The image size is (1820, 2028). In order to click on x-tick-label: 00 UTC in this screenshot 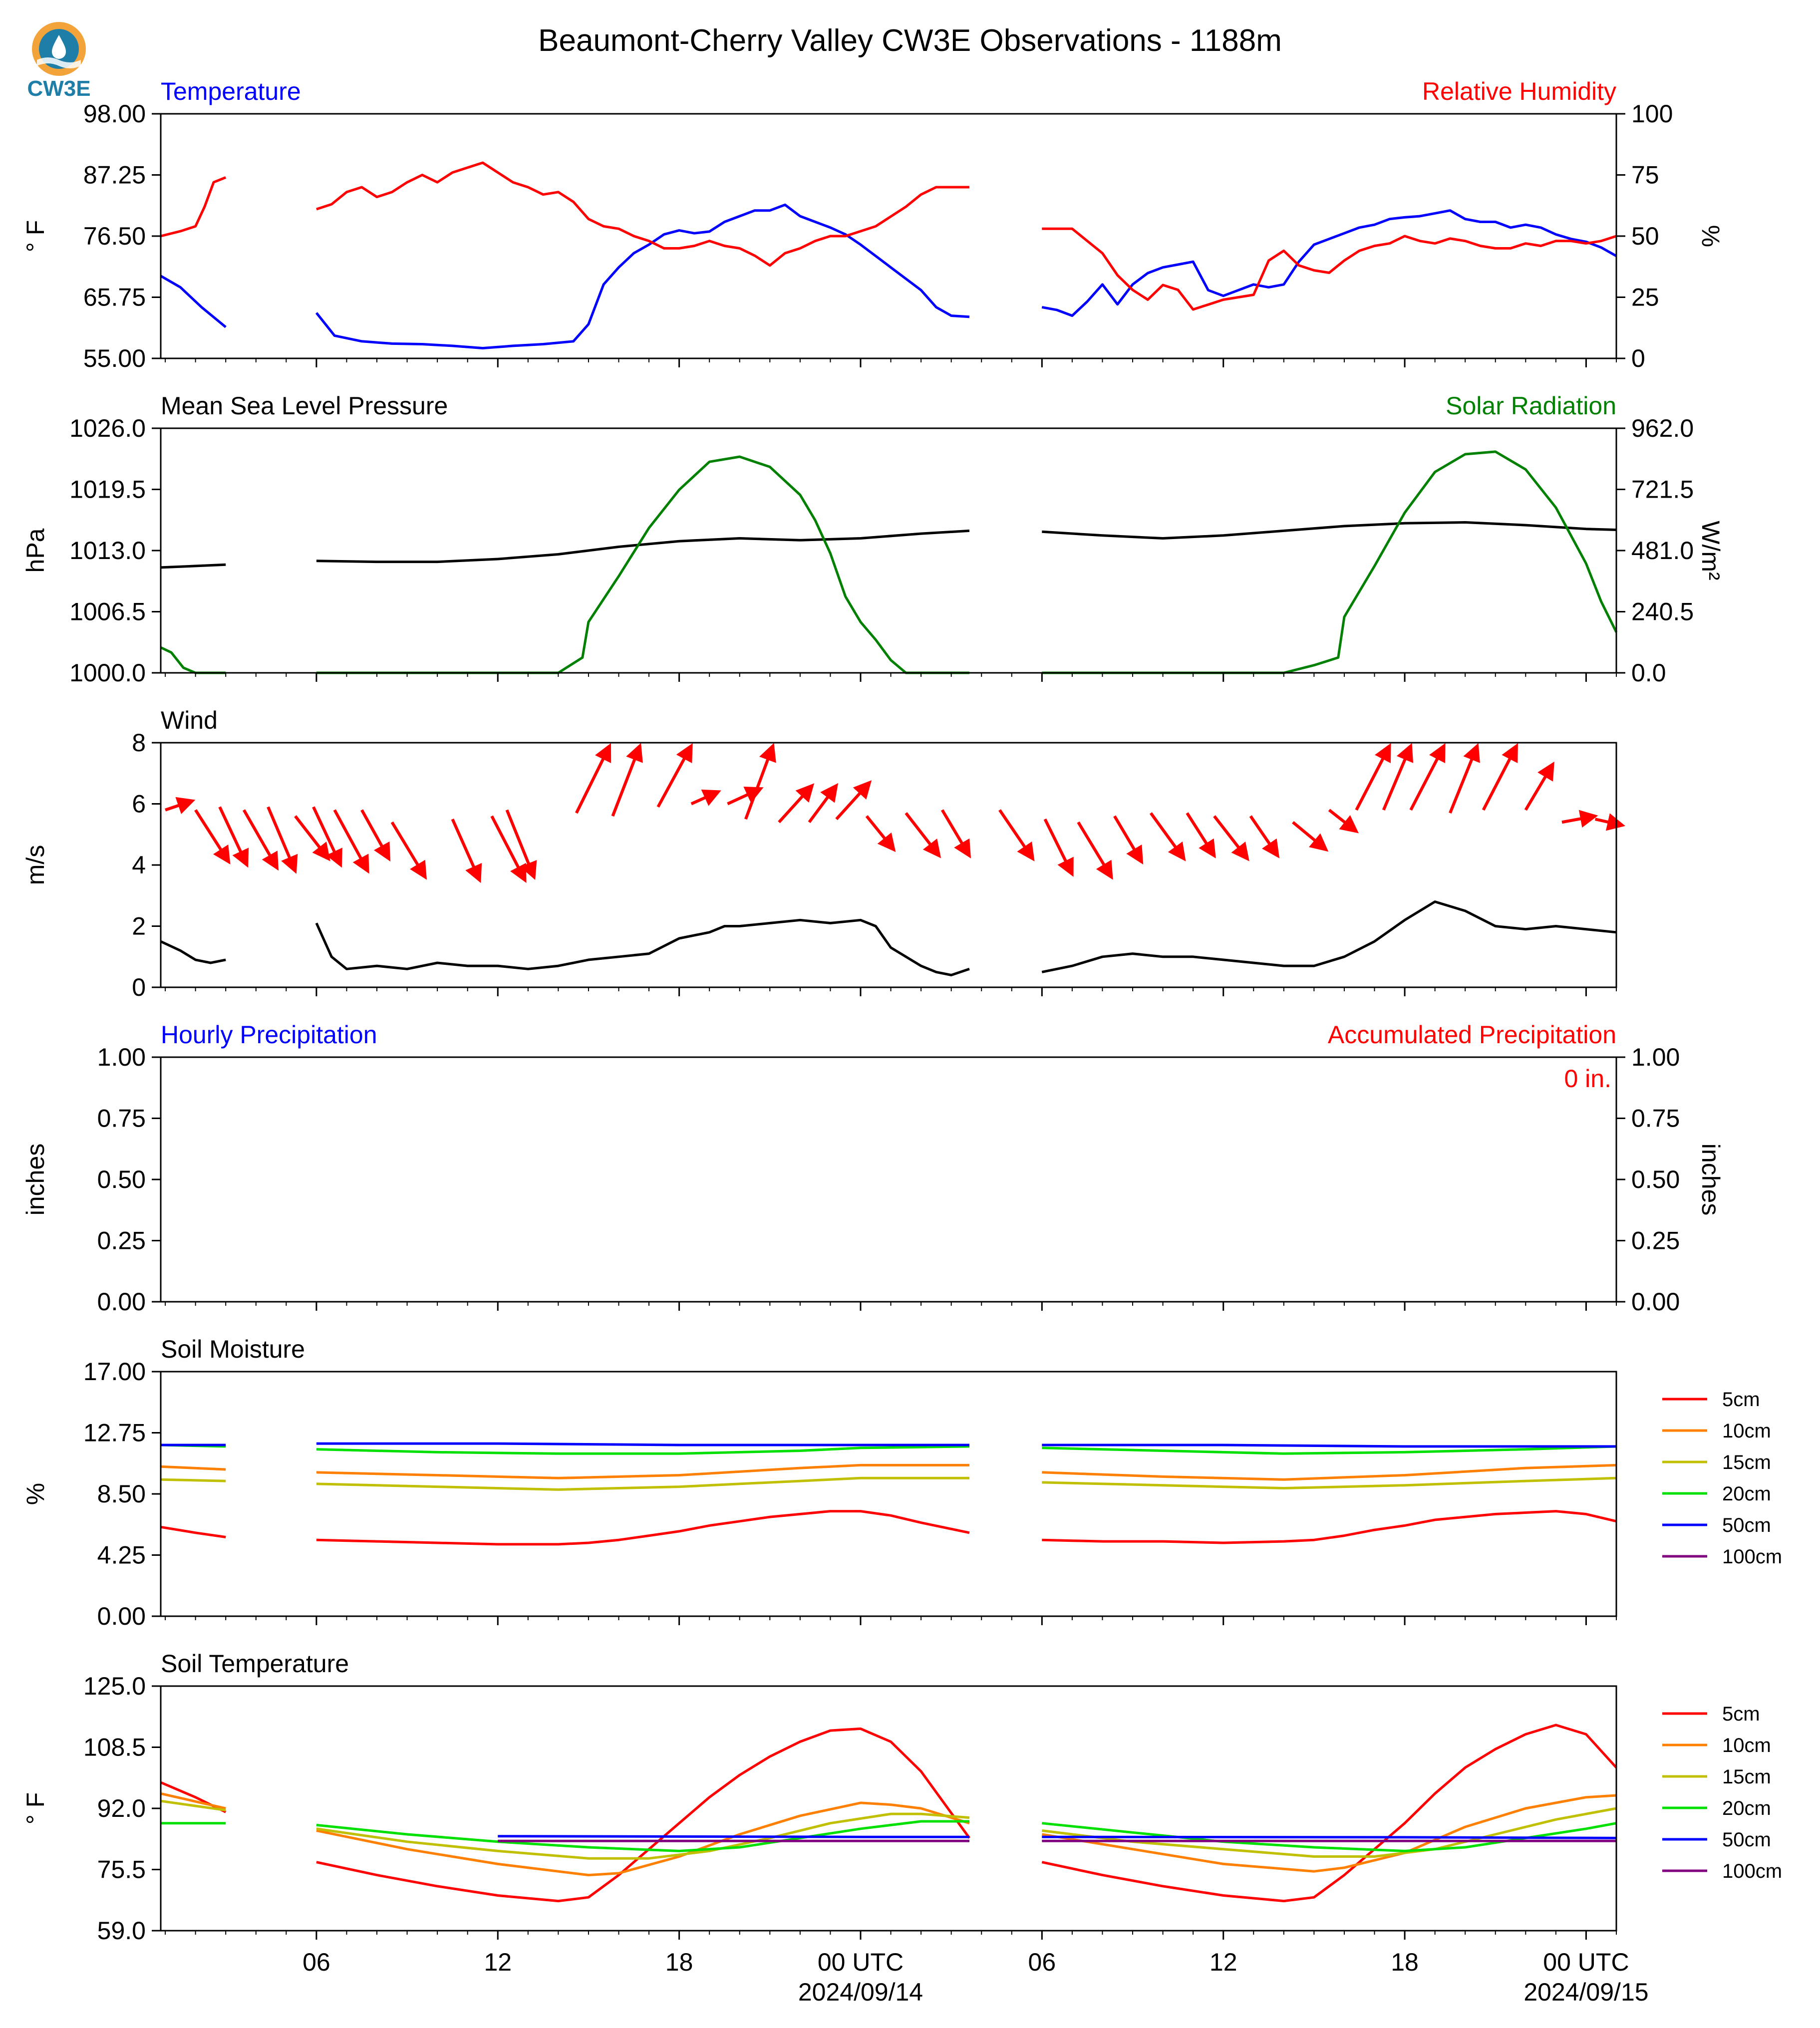, I will do `click(1586, 1962)`.